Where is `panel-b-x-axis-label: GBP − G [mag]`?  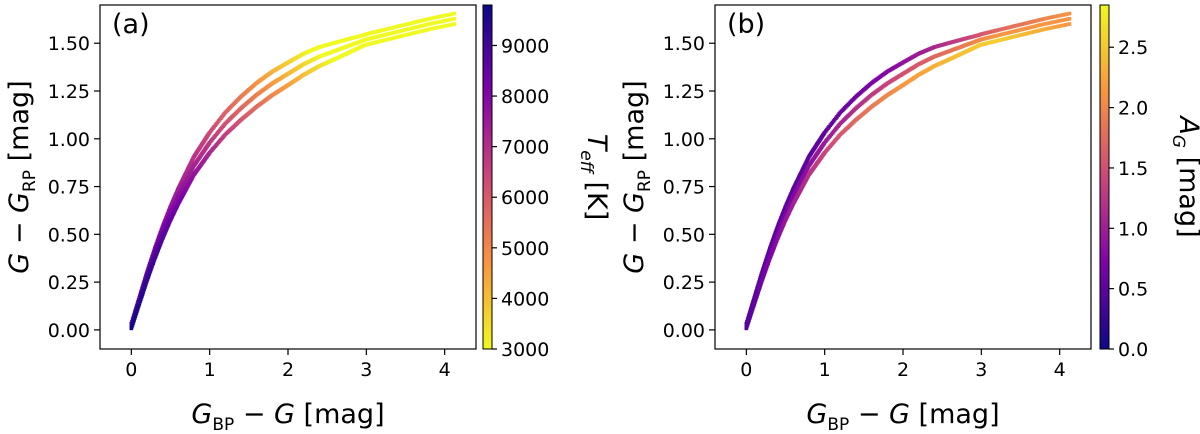
panel-b-x-axis-label: GBP − G [mag] is located at coordinates (902, 416).